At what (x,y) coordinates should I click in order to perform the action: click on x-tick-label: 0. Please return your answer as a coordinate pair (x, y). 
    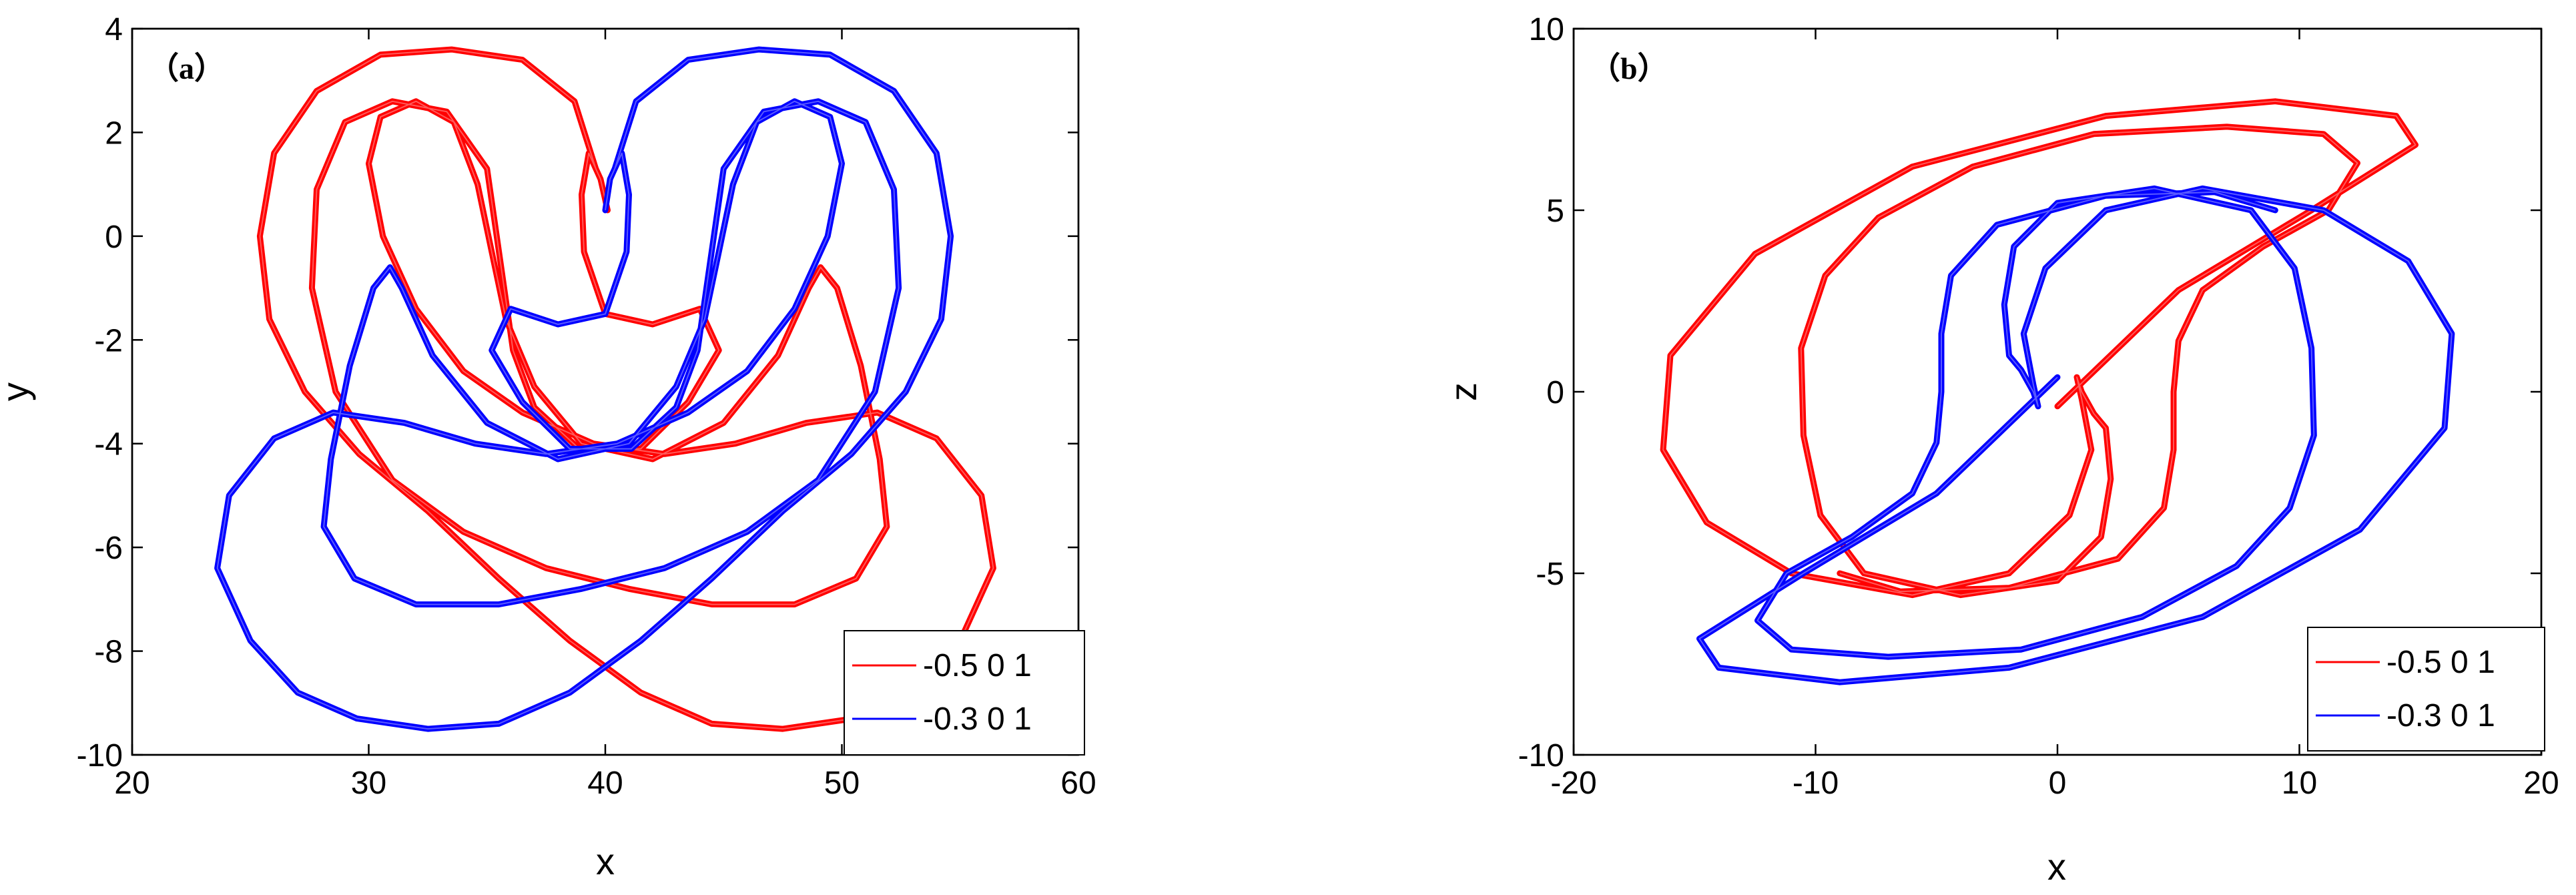
    Looking at the image, I should click on (2058, 784).